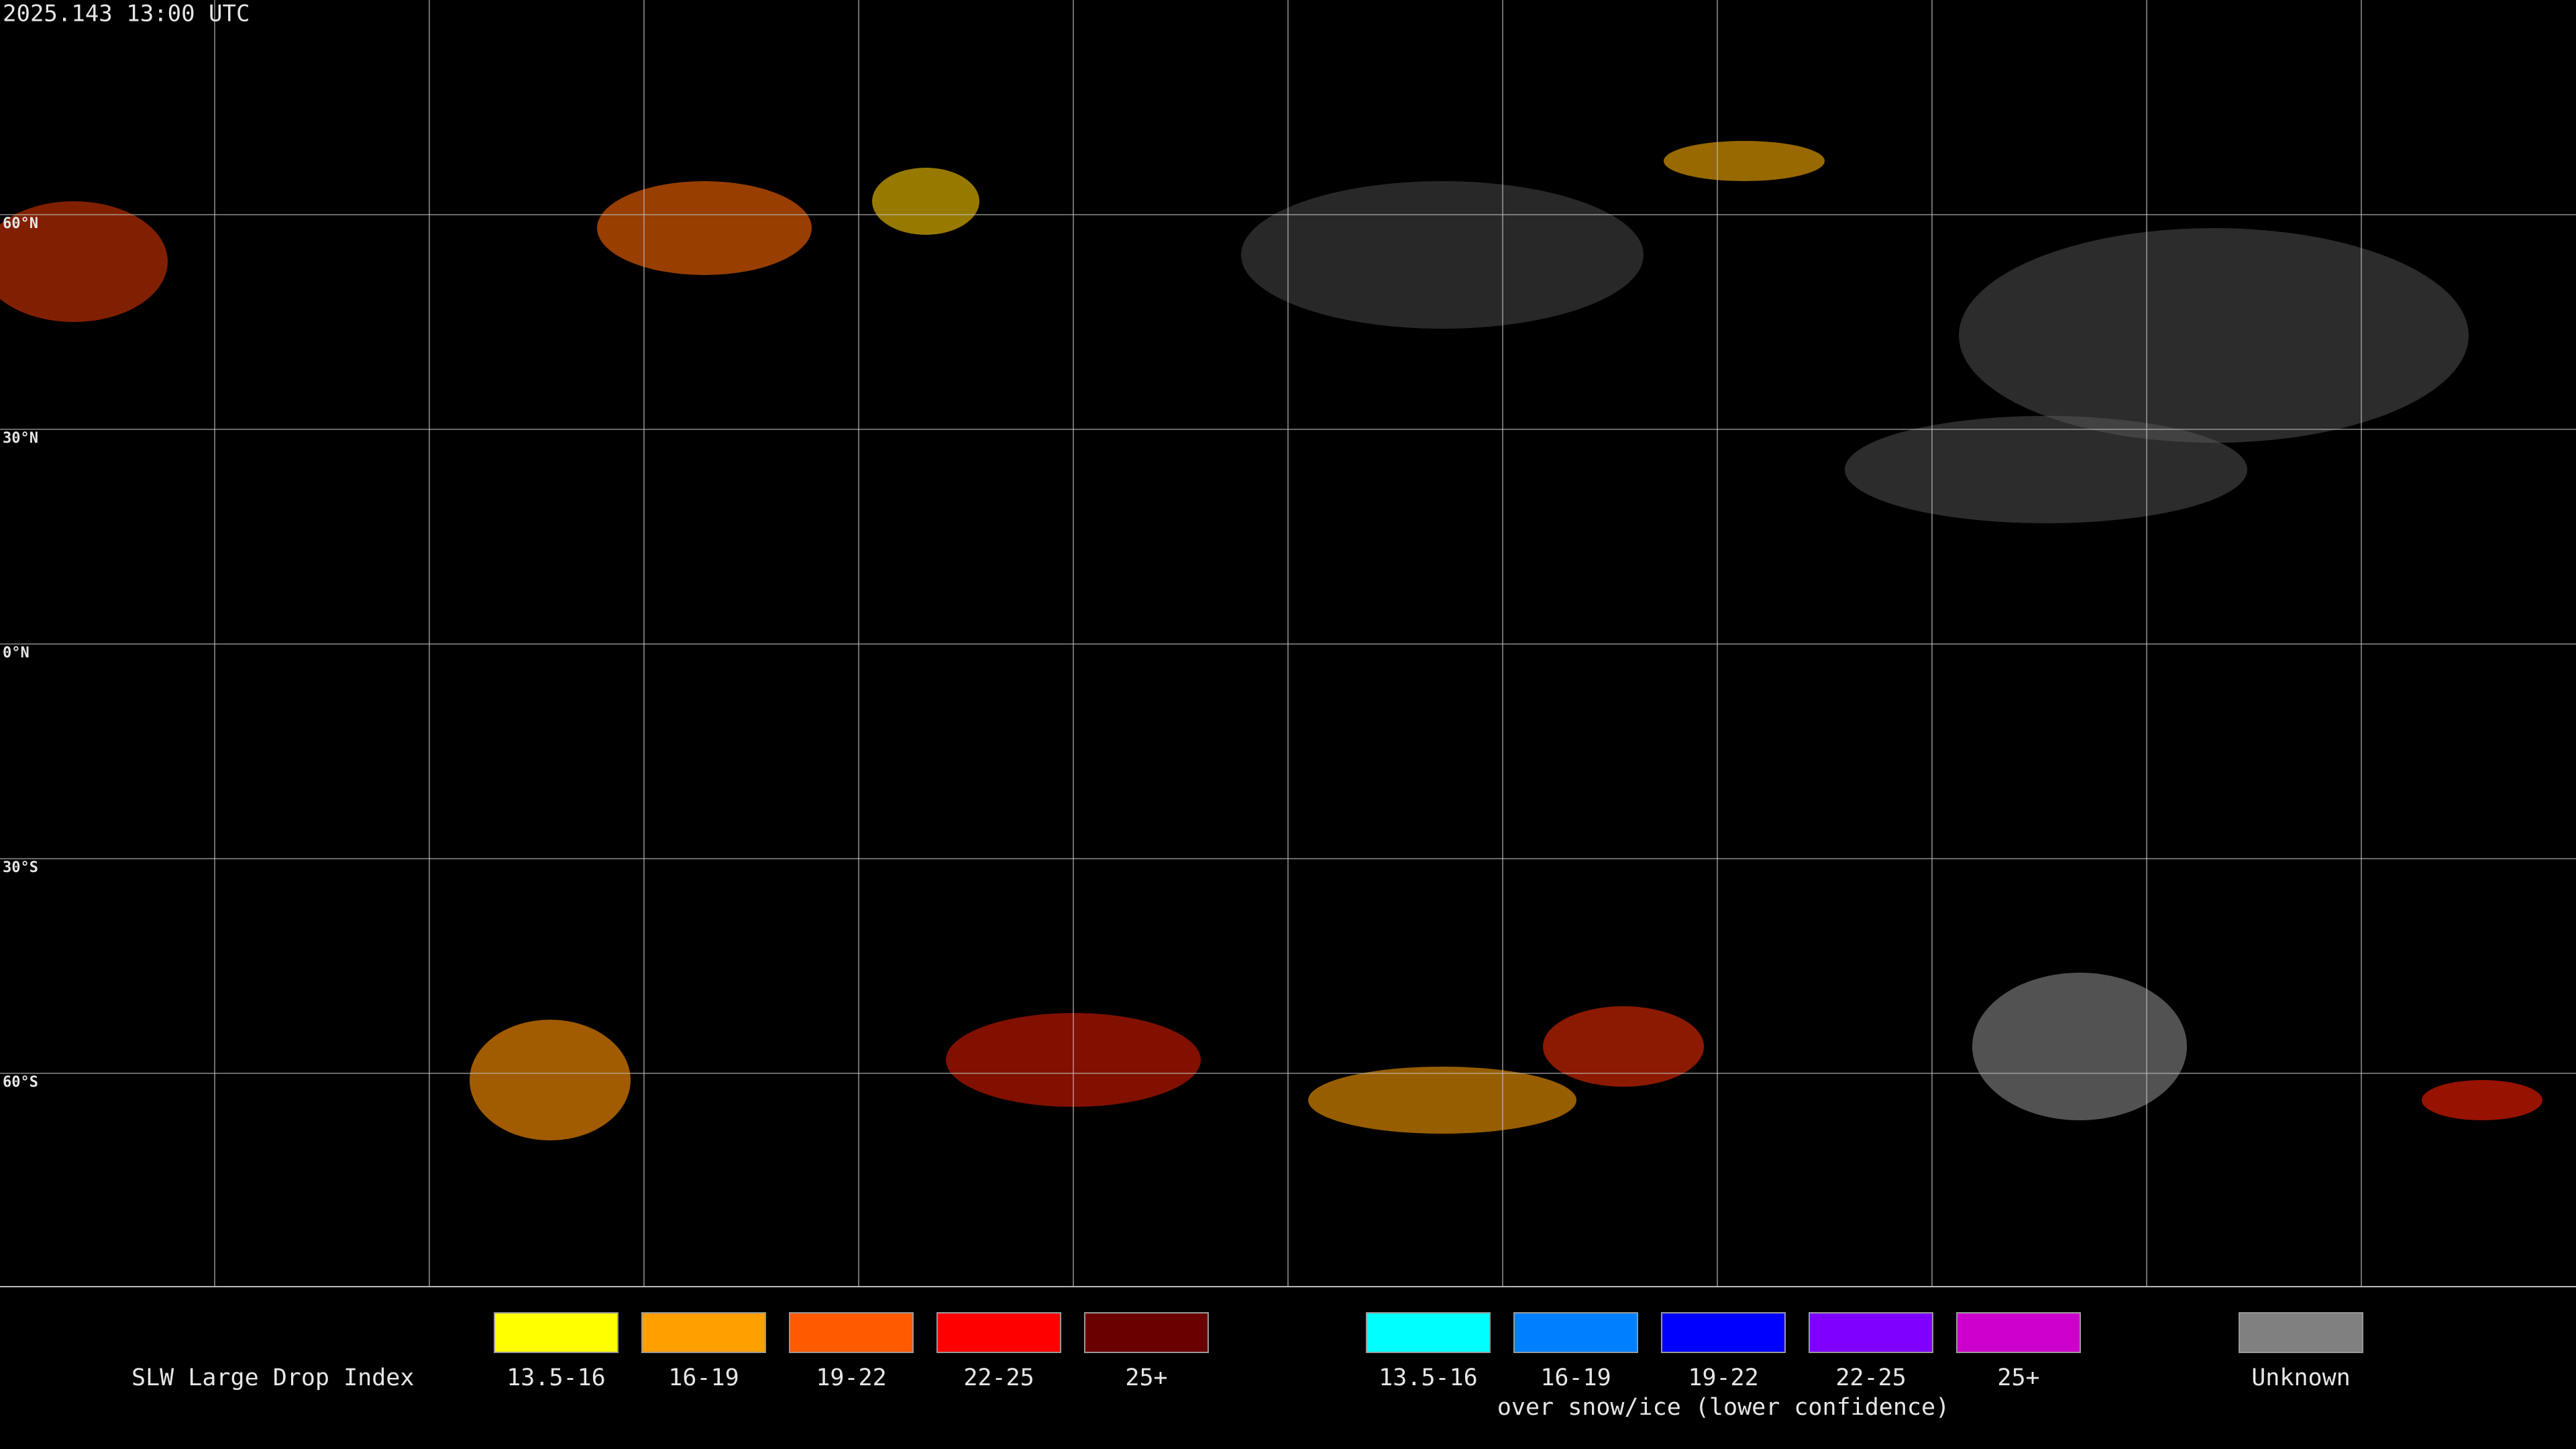  Describe the element at coordinates (20, 867) in the screenshot. I see `latitude-label: 30°S` at that location.